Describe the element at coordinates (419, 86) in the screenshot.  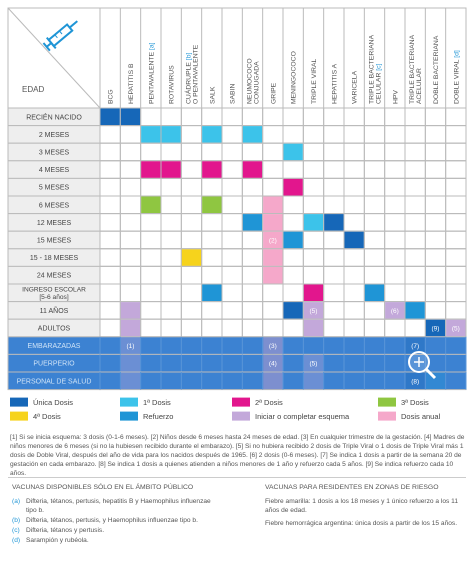
I see `column-header-part: ACELULAR` at that location.